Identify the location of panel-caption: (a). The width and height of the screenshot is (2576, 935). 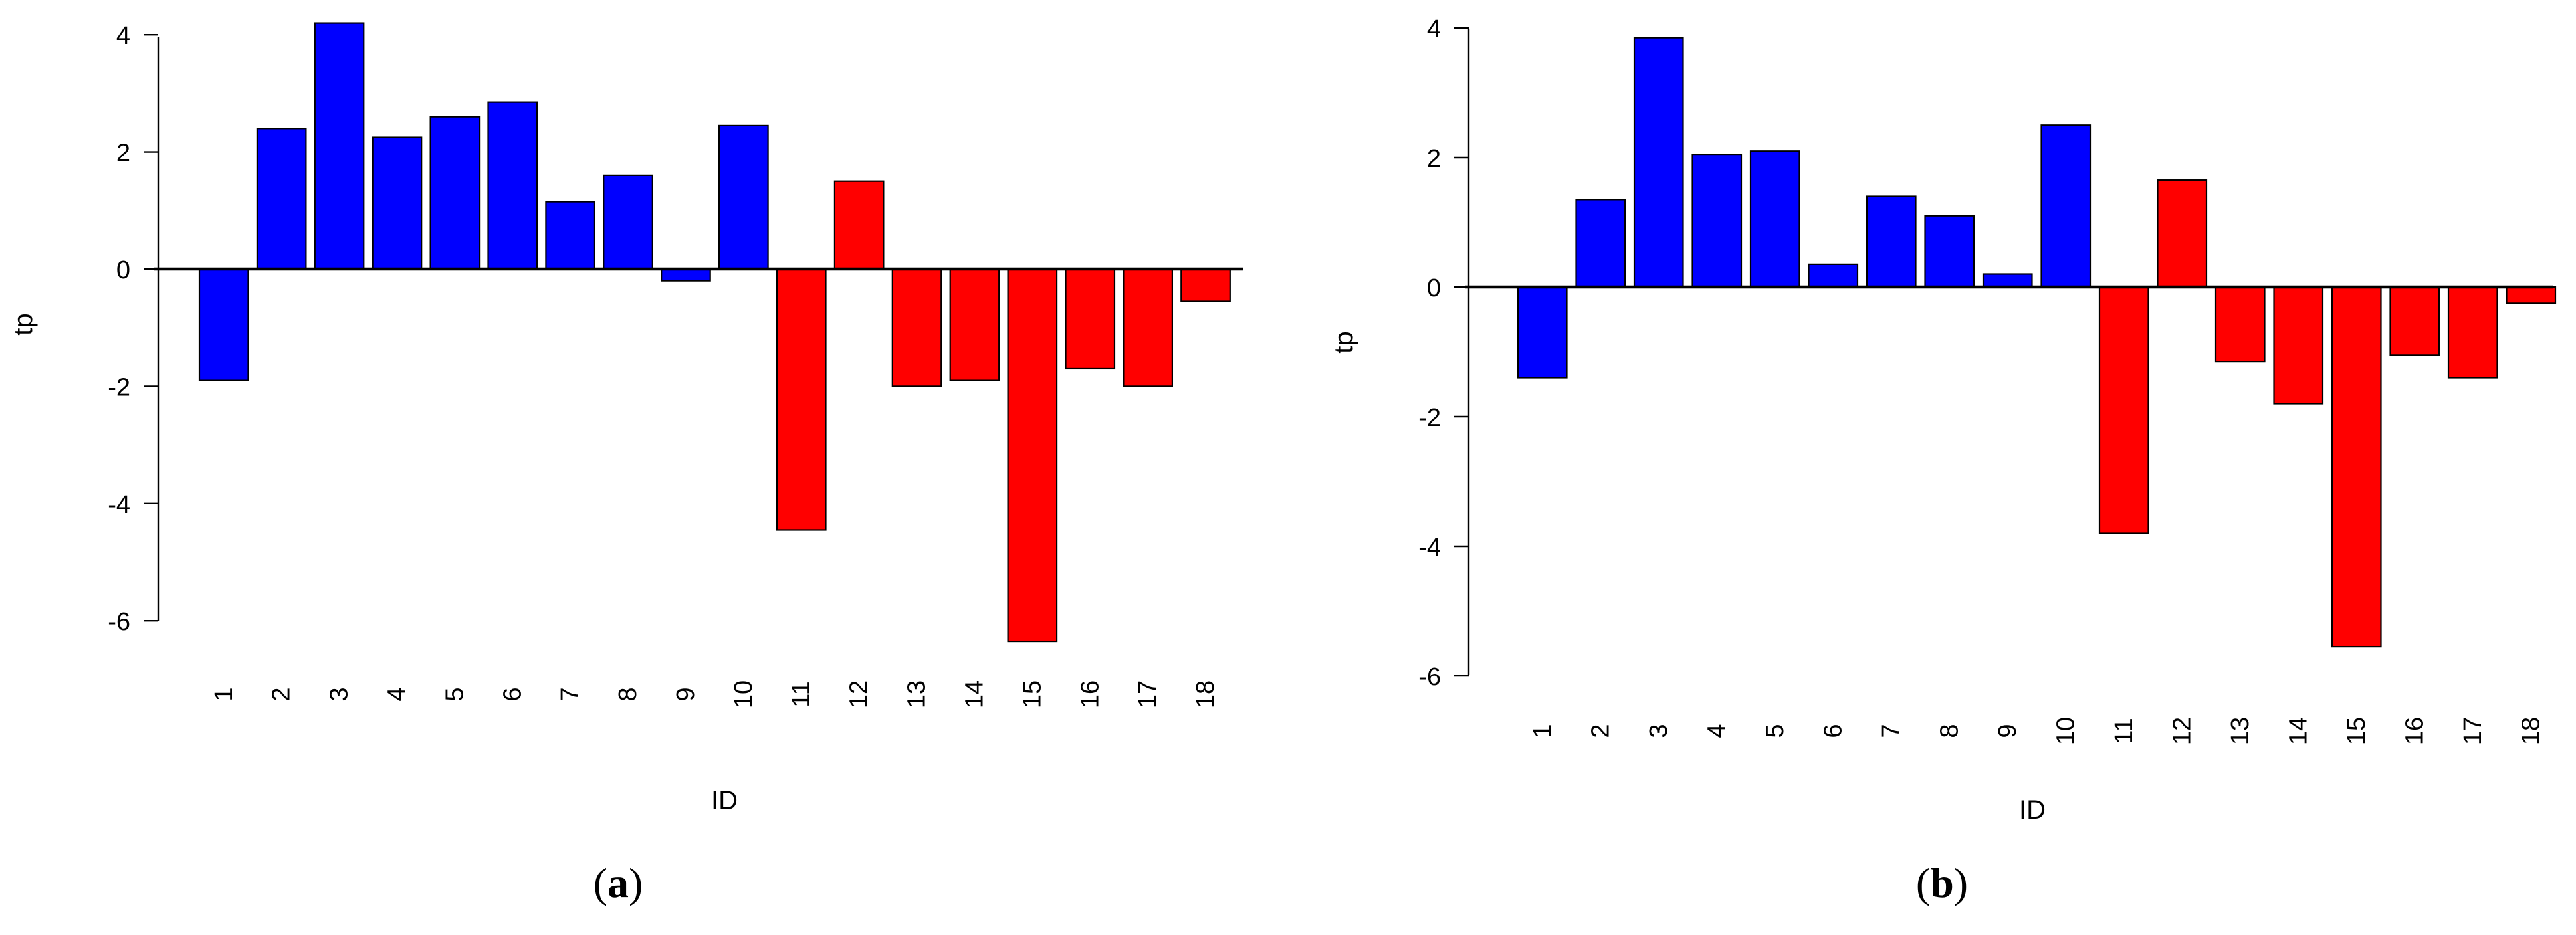
(618, 882).